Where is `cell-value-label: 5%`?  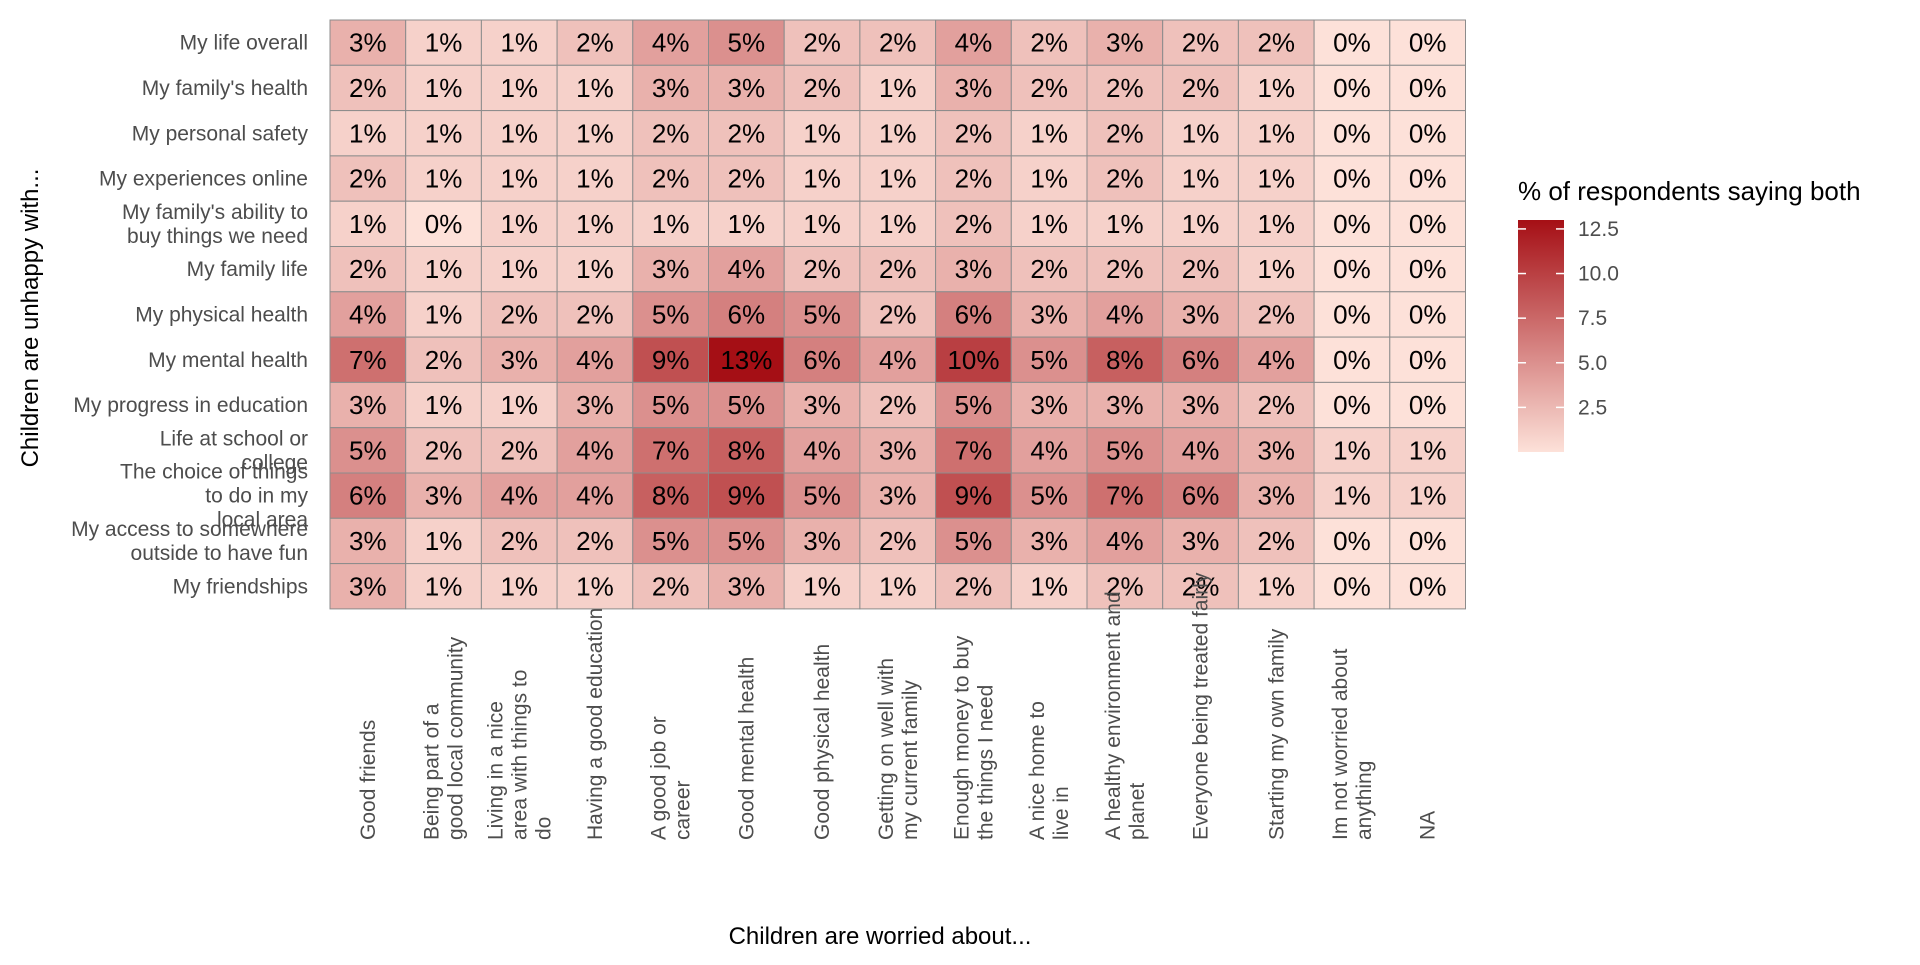
cell-value-label: 5% is located at coordinates (1125, 450).